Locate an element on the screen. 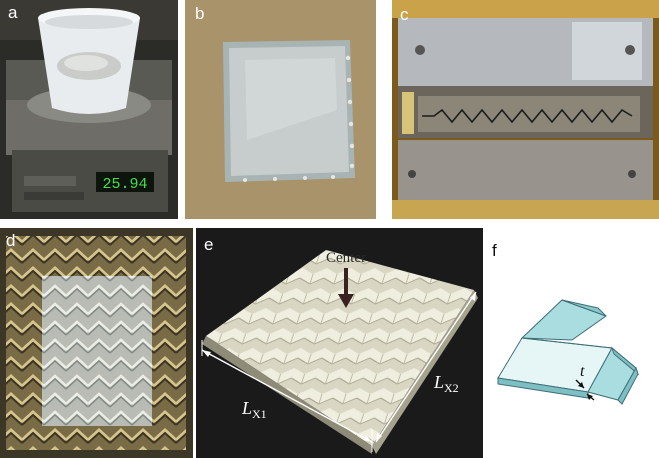 The image size is (659, 458). sheet-photo-illustration is located at coordinates (280, 109).